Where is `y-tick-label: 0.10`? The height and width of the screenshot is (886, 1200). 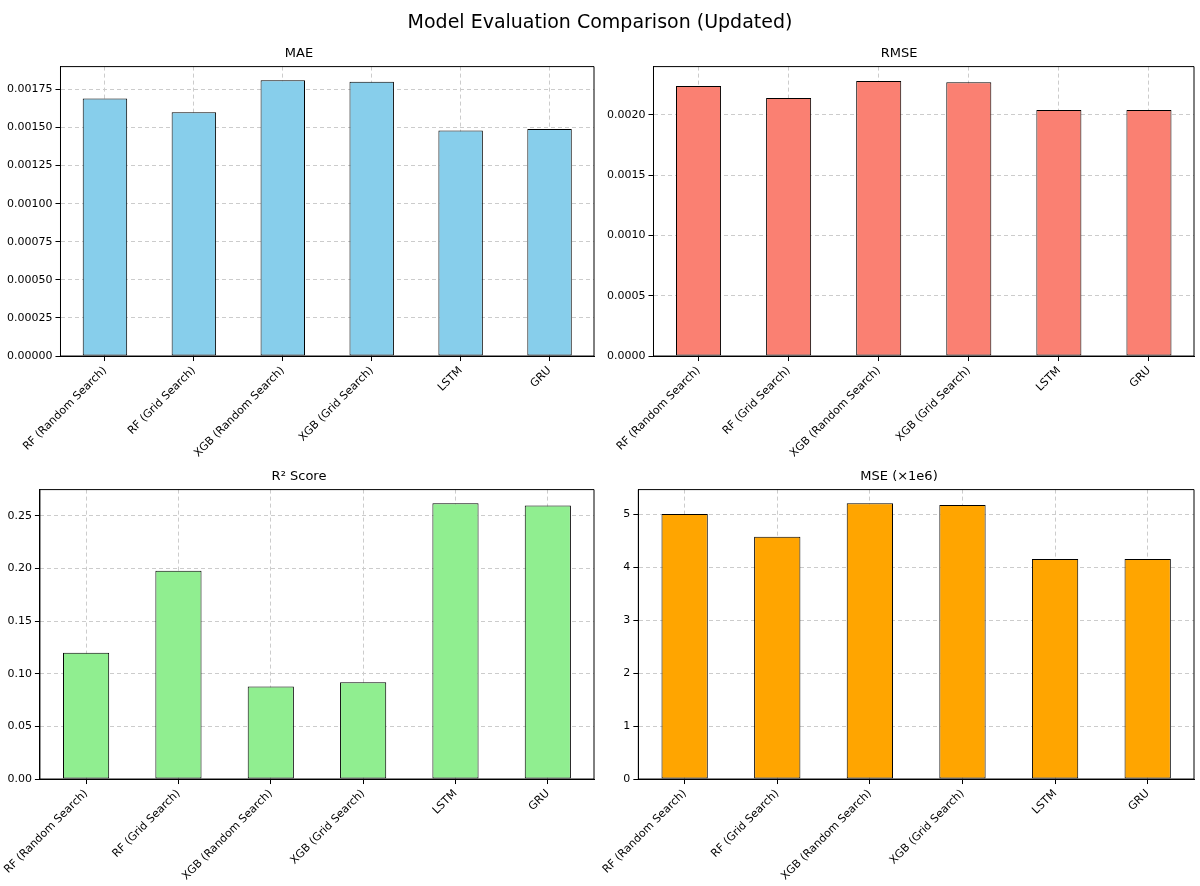
y-tick-label: 0.10 is located at coordinates (19, 673).